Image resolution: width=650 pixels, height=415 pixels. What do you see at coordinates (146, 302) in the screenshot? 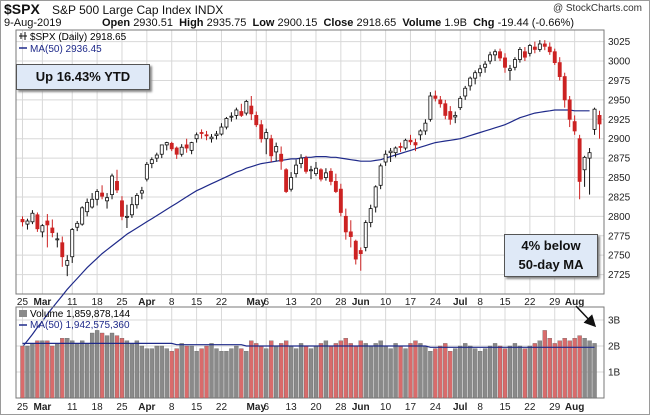
I see `date-tick-label: Apr` at bounding box center [146, 302].